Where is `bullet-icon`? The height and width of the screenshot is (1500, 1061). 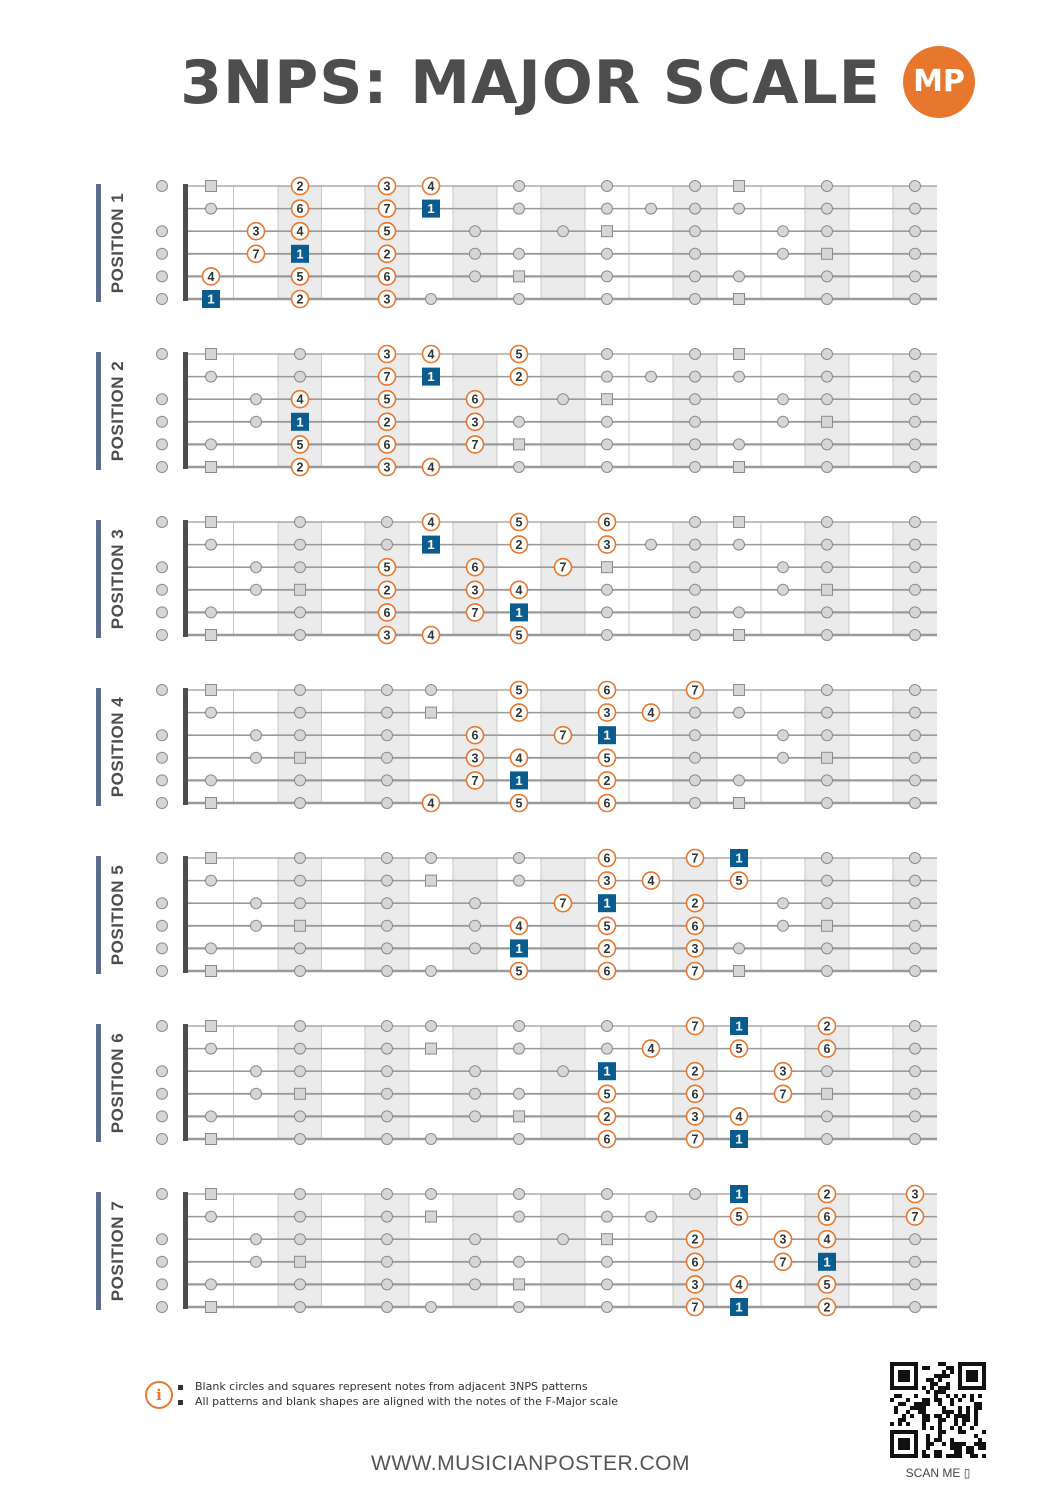 bullet-icon is located at coordinates (180, 1402).